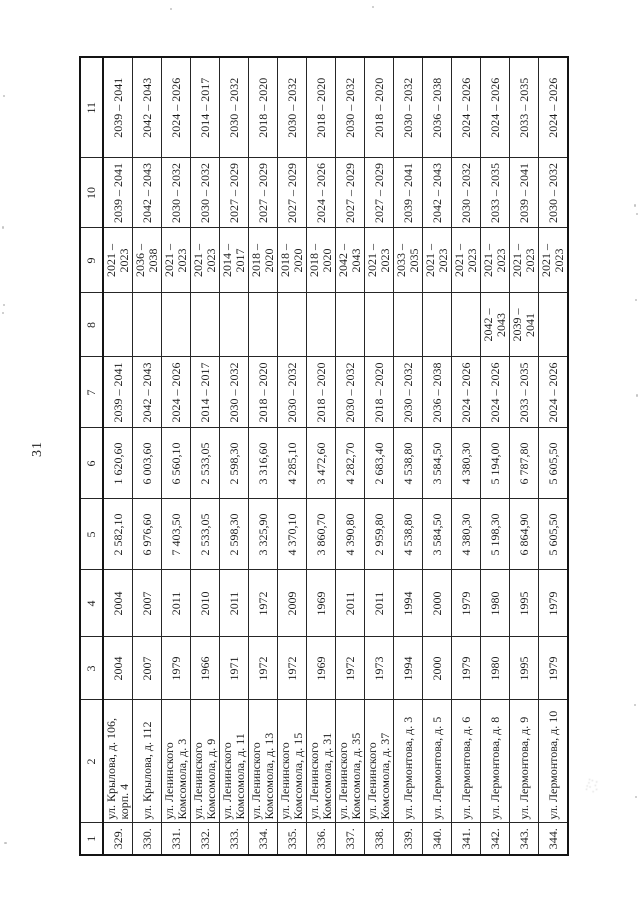 The image size is (640, 905). What do you see at coordinates (524, 839) in the screenshot?
I see `row-number-cell: 343.` at bounding box center [524, 839].